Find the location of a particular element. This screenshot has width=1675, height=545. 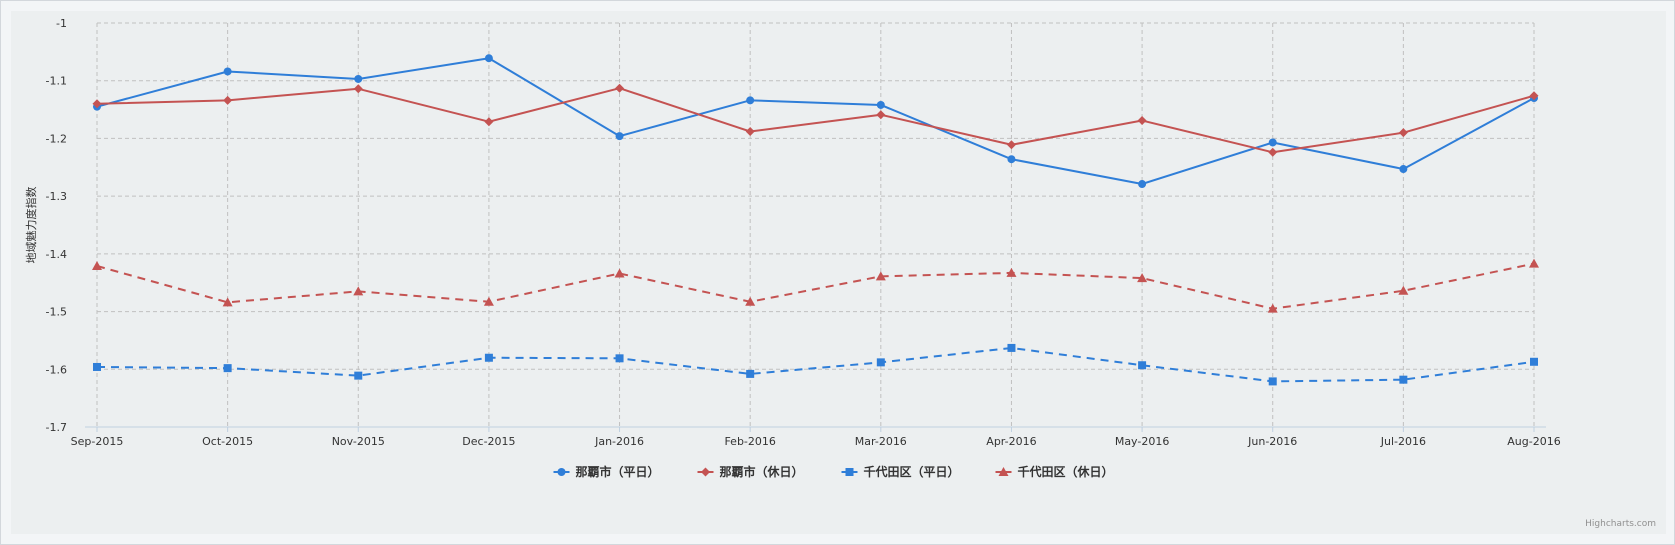

legend-item-3: 千代田区（平日） is located at coordinates (900, 471).